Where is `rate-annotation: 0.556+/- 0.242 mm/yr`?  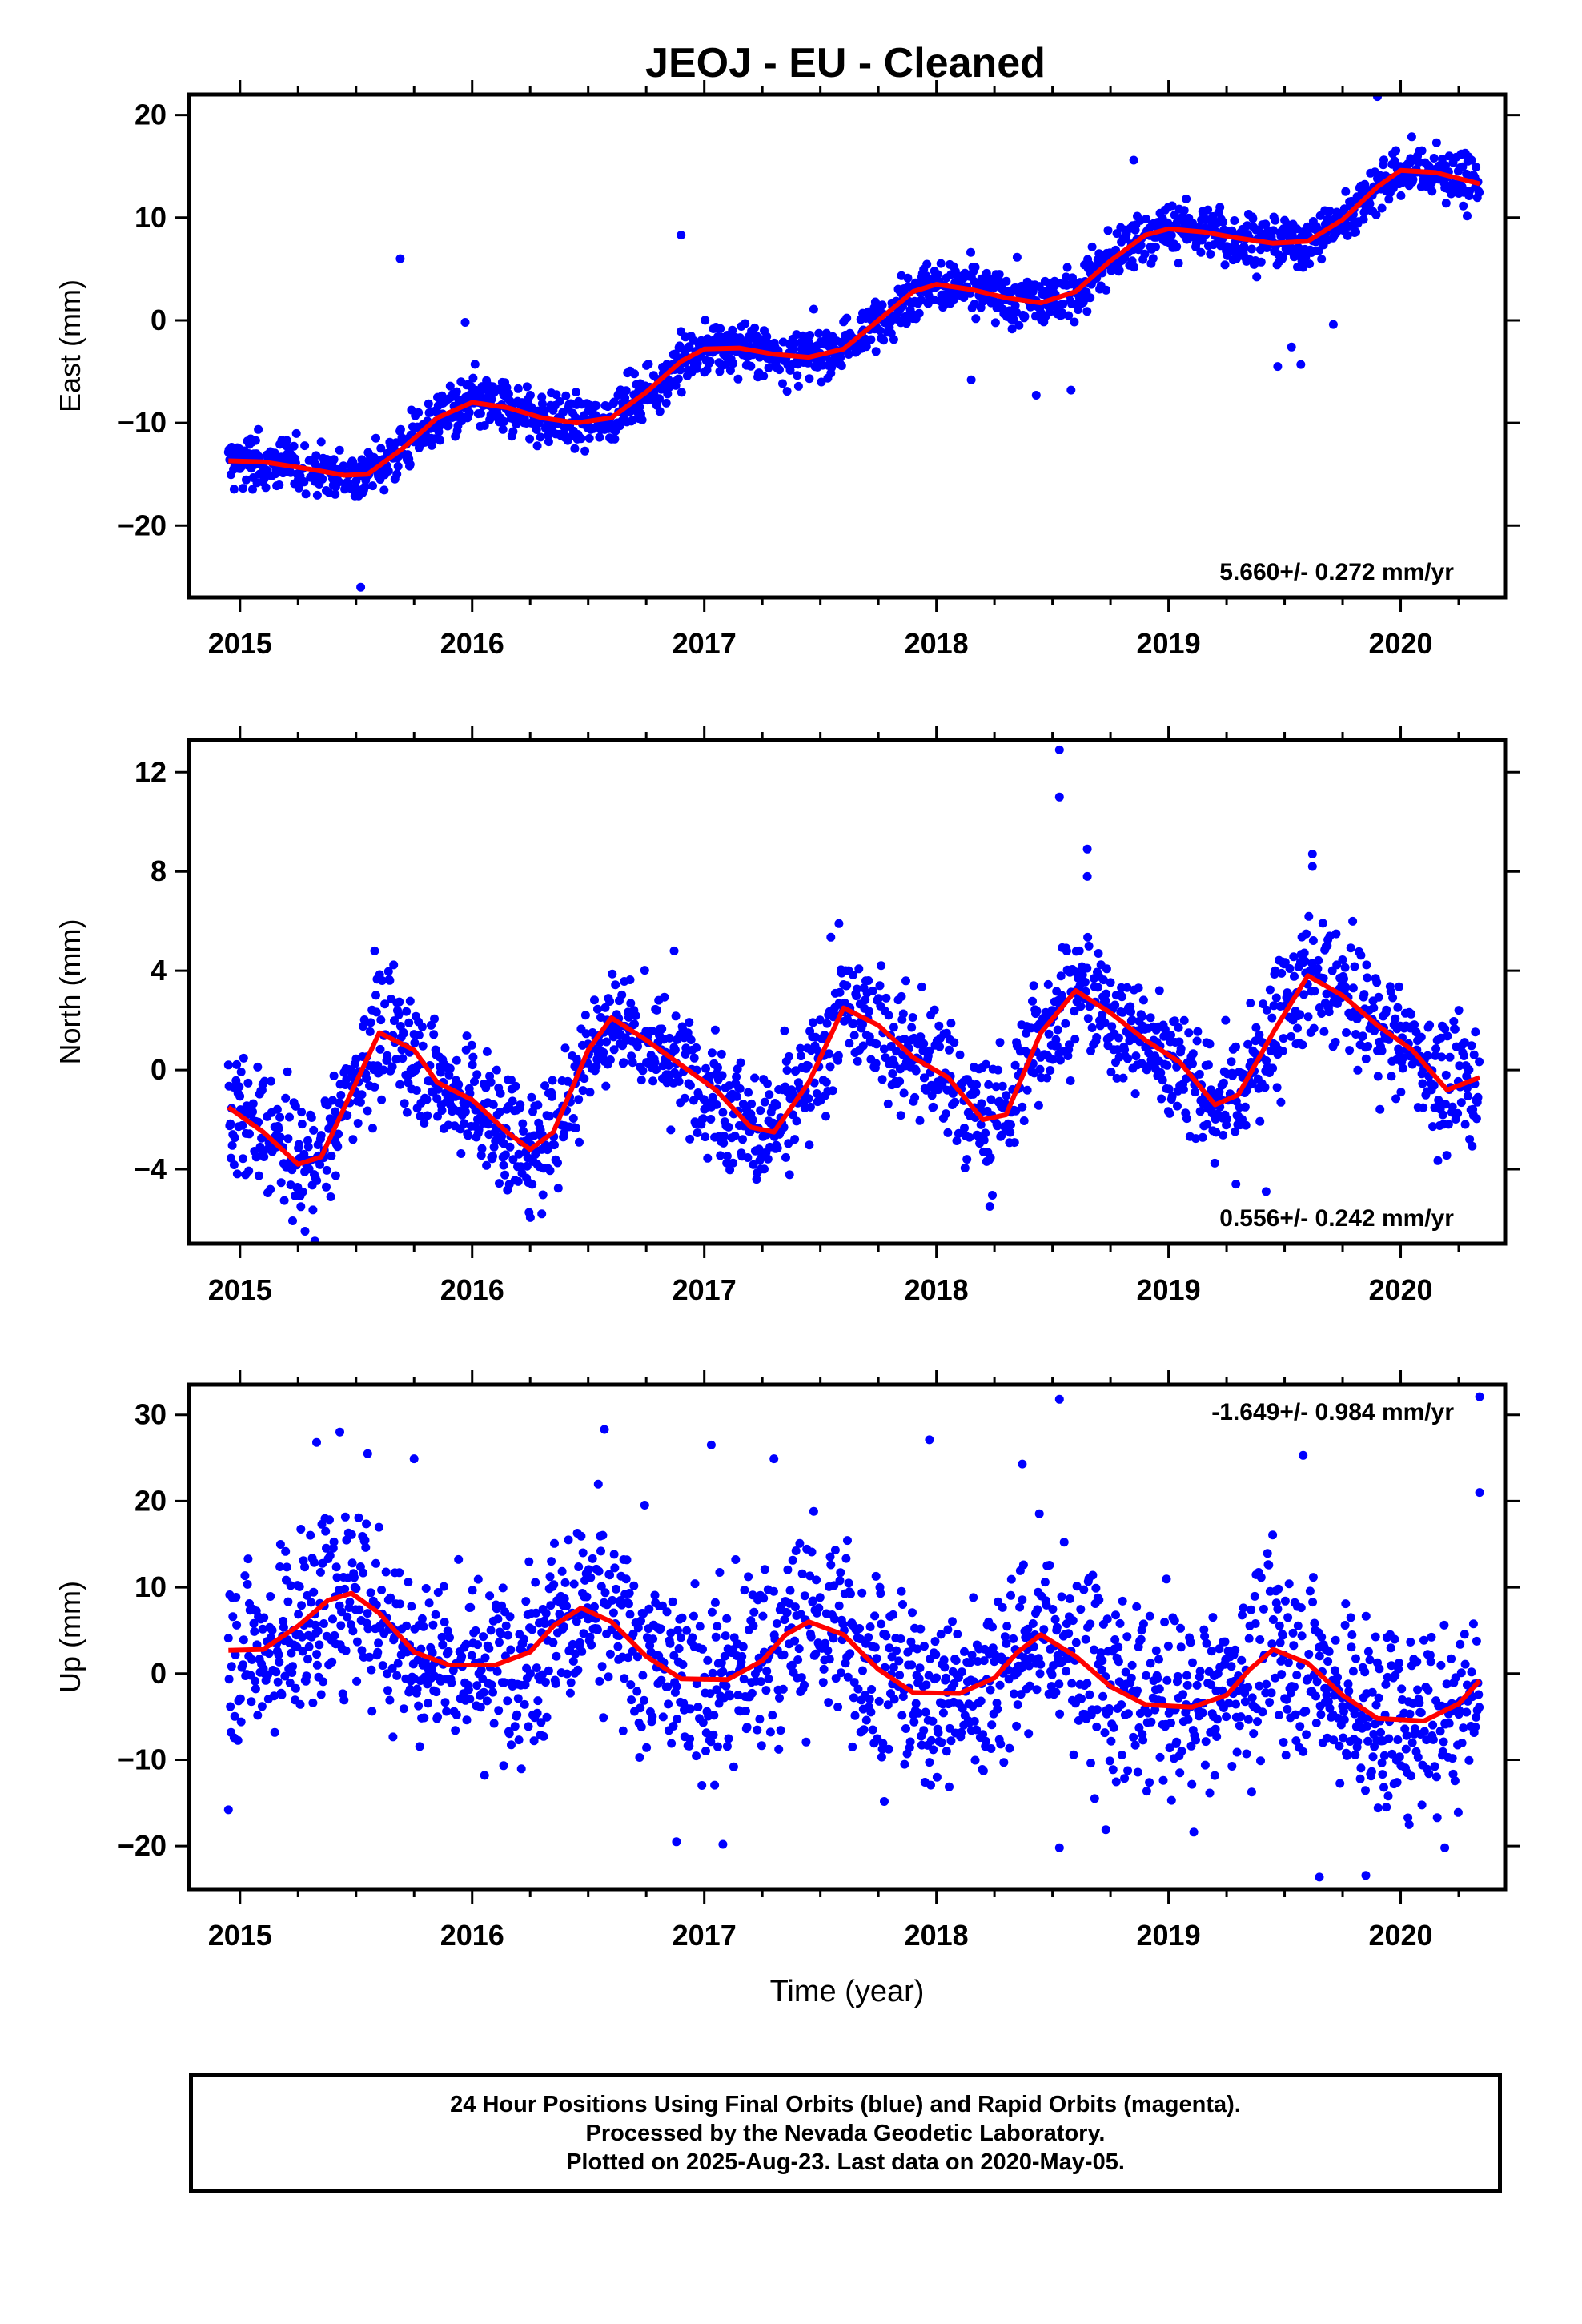
rate-annotation: 0.556+/- 0.242 mm/yr is located at coordinates (1336, 1218).